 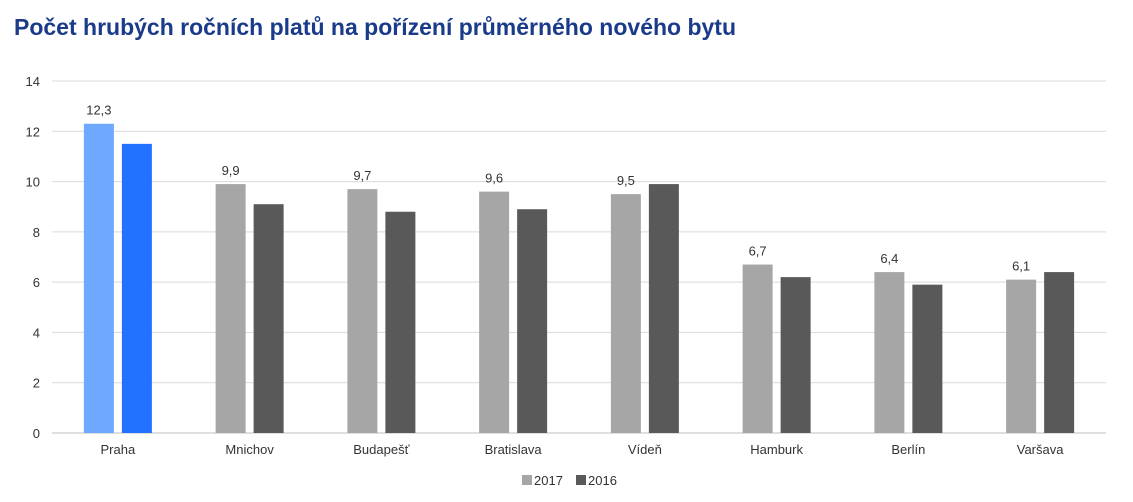 What do you see at coordinates (1021, 266) in the screenshot?
I see `data-label: 6,1` at bounding box center [1021, 266].